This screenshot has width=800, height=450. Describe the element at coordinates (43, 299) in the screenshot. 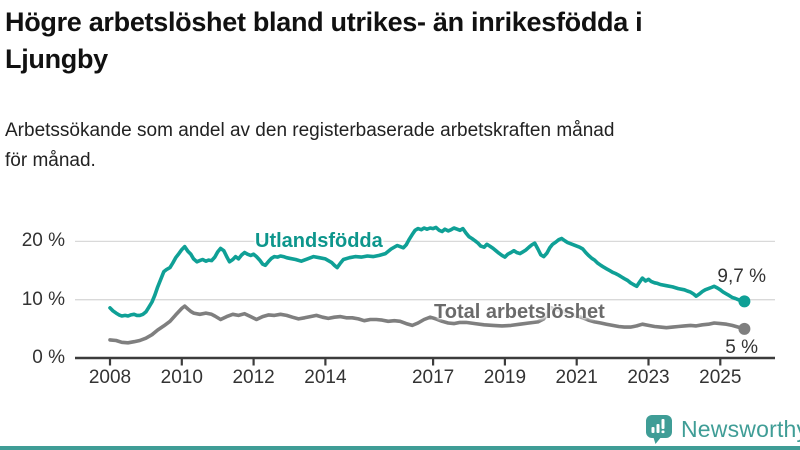

I see `y-axis-tick-label: 10 %` at that location.